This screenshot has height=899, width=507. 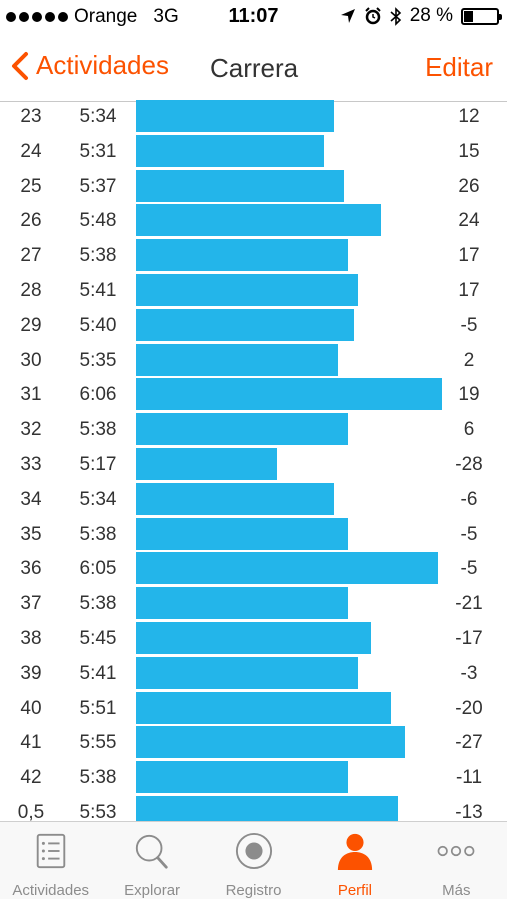 What do you see at coordinates (31, 499) in the screenshot?
I see `split-km: 34` at bounding box center [31, 499].